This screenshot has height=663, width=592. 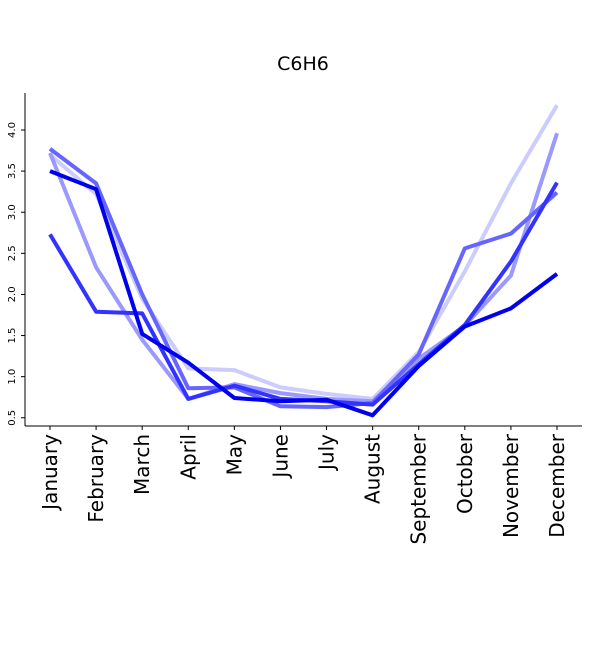 What do you see at coordinates (96, 478) in the screenshot?
I see `x-tick-label: February` at bounding box center [96, 478].